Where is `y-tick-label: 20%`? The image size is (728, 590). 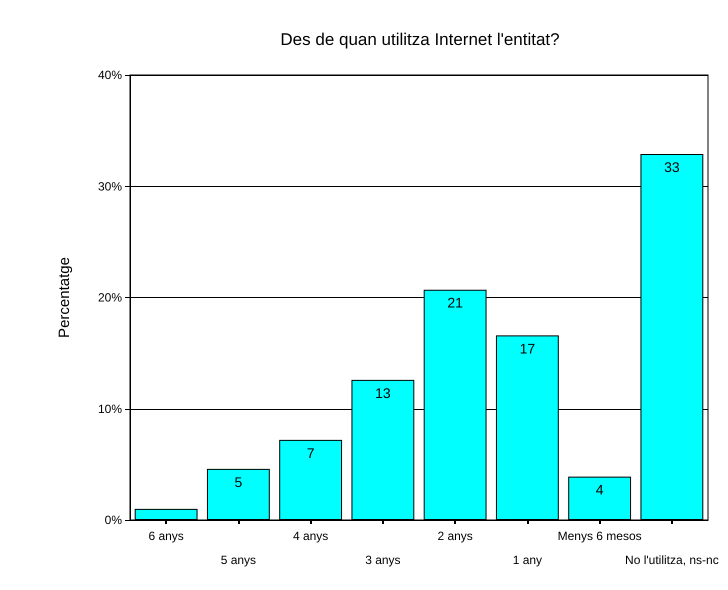
y-tick-label: 20% is located at coordinates (110, 297).